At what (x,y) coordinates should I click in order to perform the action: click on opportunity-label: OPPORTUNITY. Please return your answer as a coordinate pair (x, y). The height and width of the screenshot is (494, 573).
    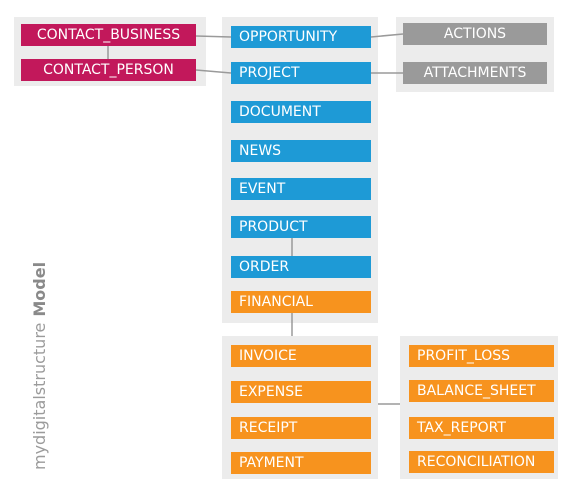
    Looking at the image, I should click on (288, 37).